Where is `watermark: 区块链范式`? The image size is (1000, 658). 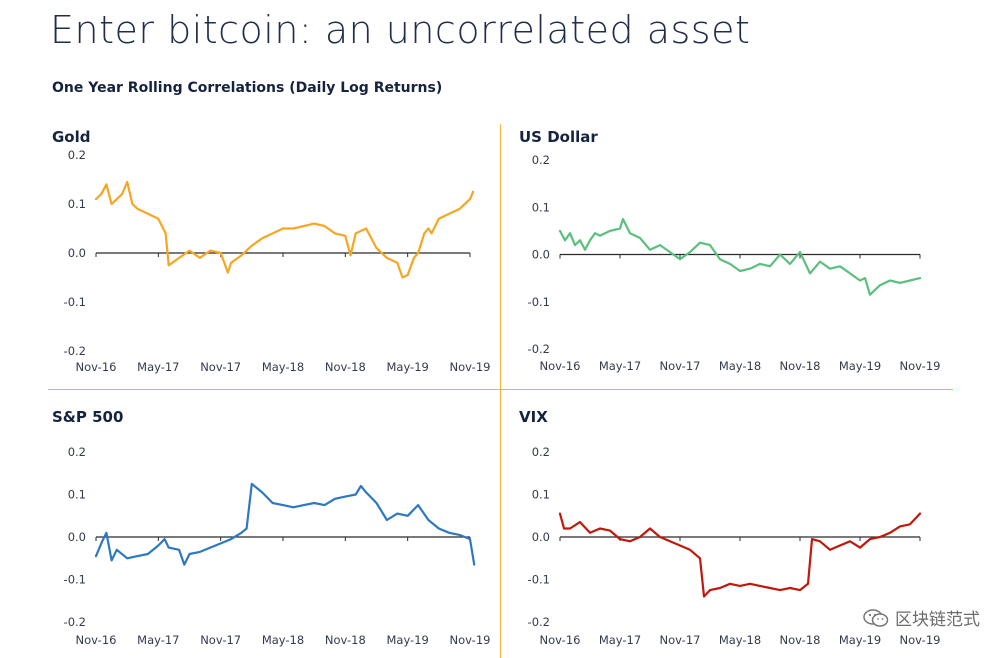 watermark: 区块链范式 is located at coordinates (921, 617).